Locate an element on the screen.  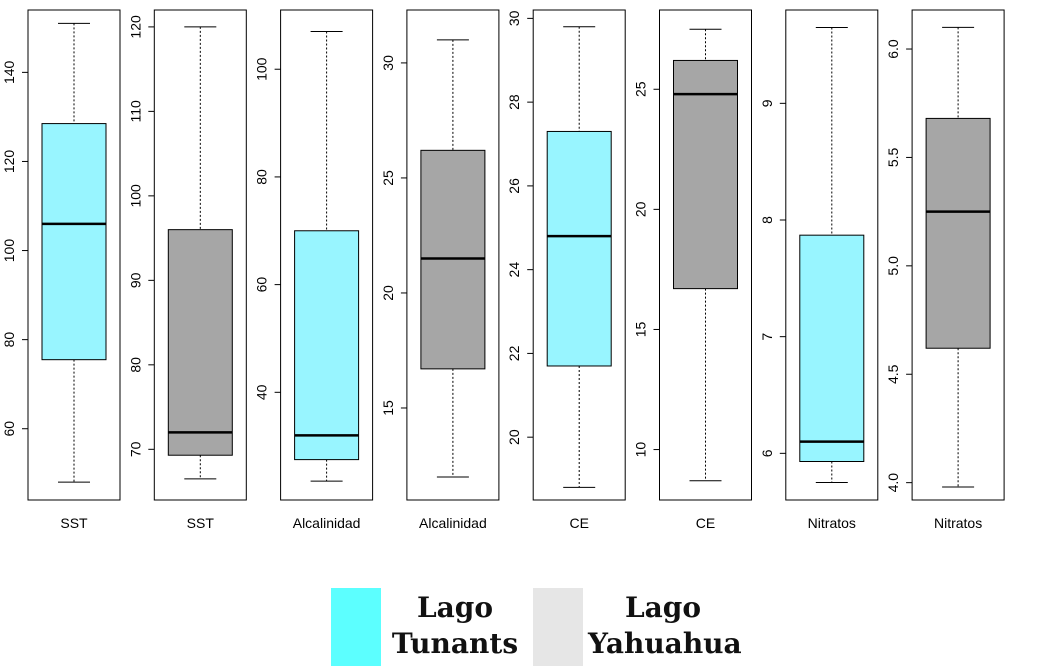
panel-frame-sst-yahuahua is located at coordinates (200, 255).